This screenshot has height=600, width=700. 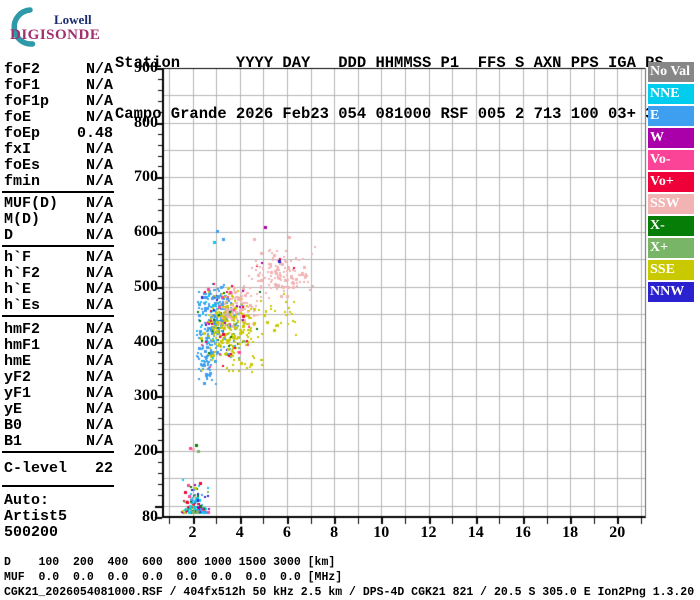 What do you see at coordinates (58, 166) in the screenshot?
I see `parameter-row-foes: foEs N/A` at bounding box center [58, 166].